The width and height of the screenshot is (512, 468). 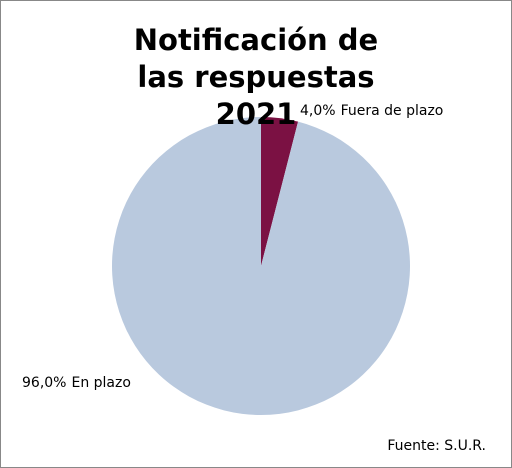 What do you see at coordinates (280, 191) in the screenshot?
I see `pie-slice` at bounding box center [280, 191].